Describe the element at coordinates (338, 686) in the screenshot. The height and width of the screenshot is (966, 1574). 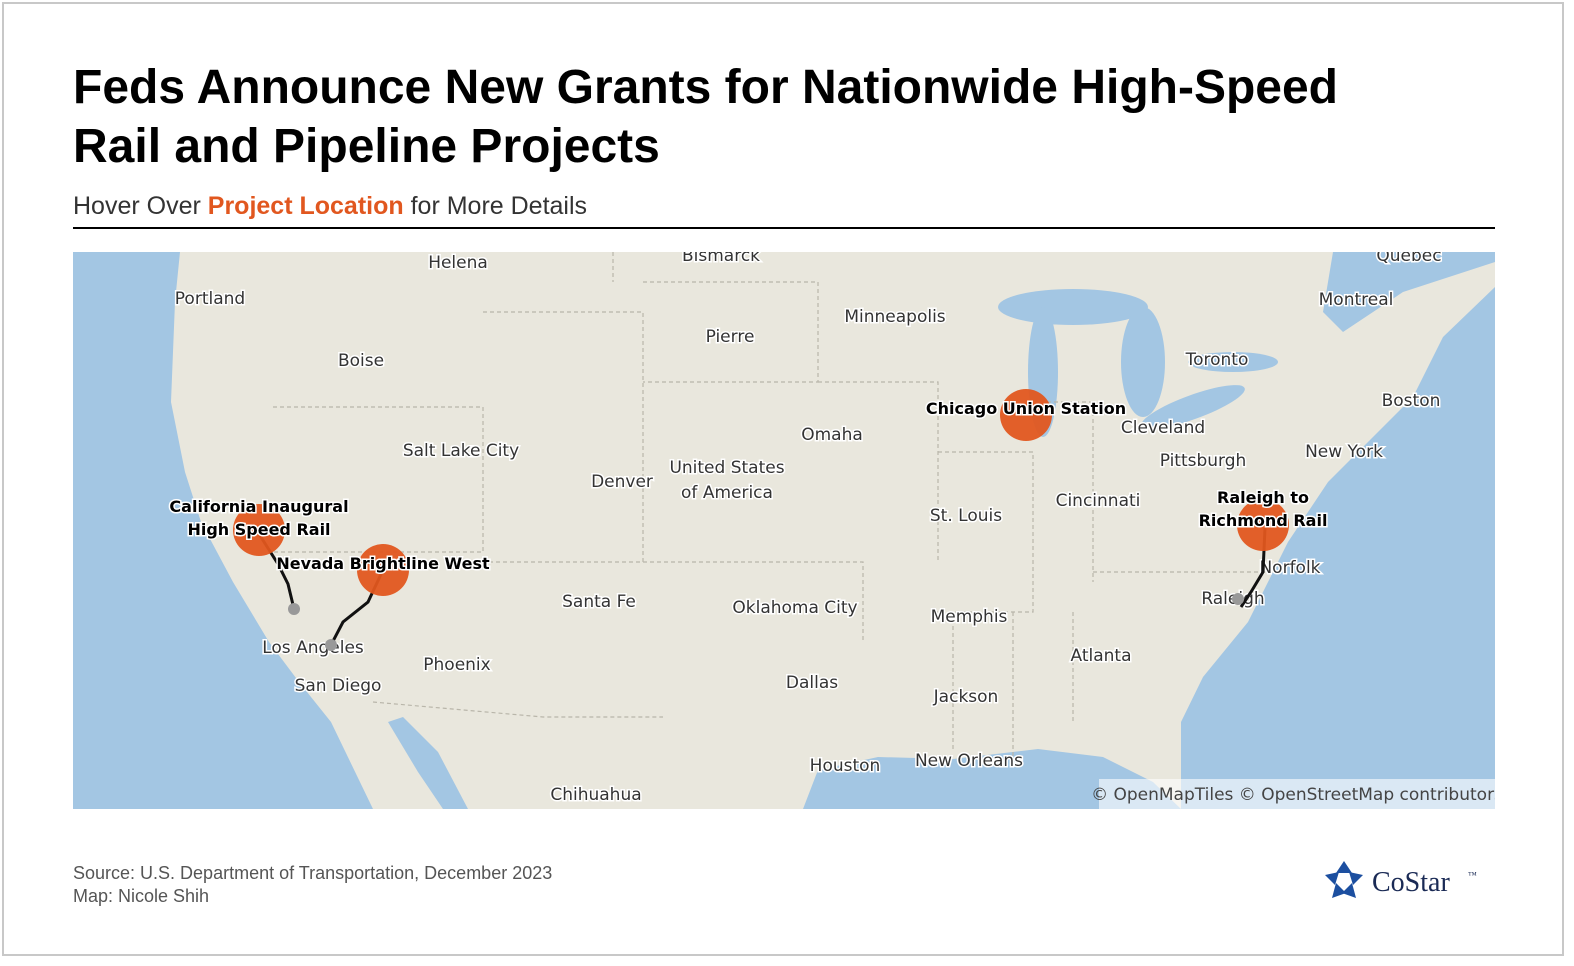
I see `city-label: San Diego` at that location.